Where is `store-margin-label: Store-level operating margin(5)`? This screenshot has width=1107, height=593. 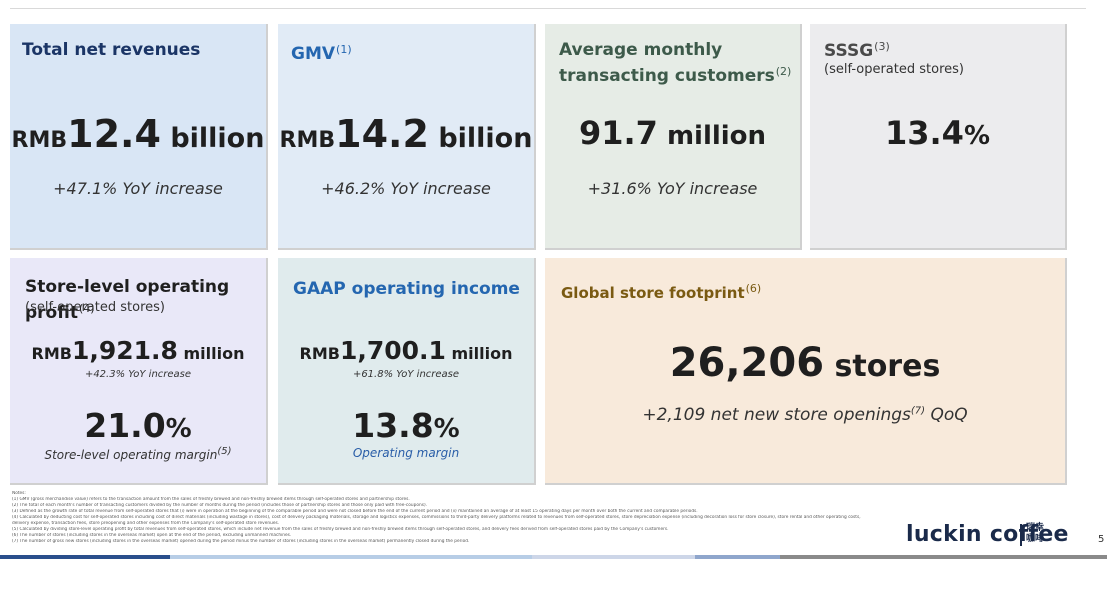
store-margin-label: Store-level operating margin(5) is located at coordinates (138, 454).